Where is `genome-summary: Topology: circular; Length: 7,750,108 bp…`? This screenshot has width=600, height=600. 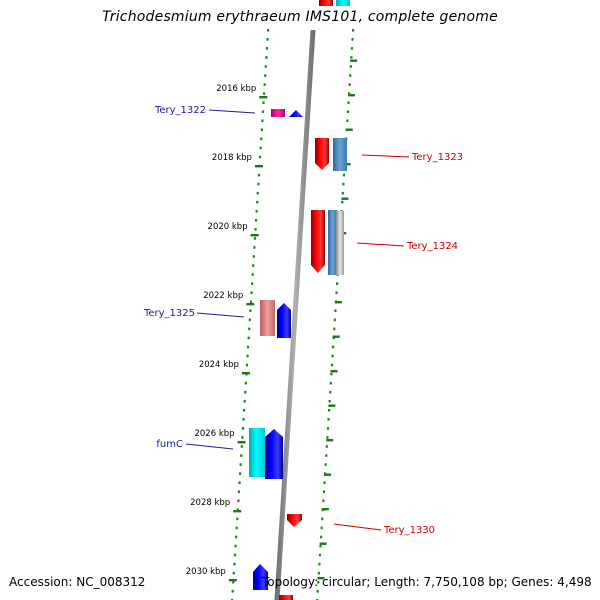
genome-summary: Topology: circular; Length: 7,750,108 bp… is located at coordinates (427, 582).